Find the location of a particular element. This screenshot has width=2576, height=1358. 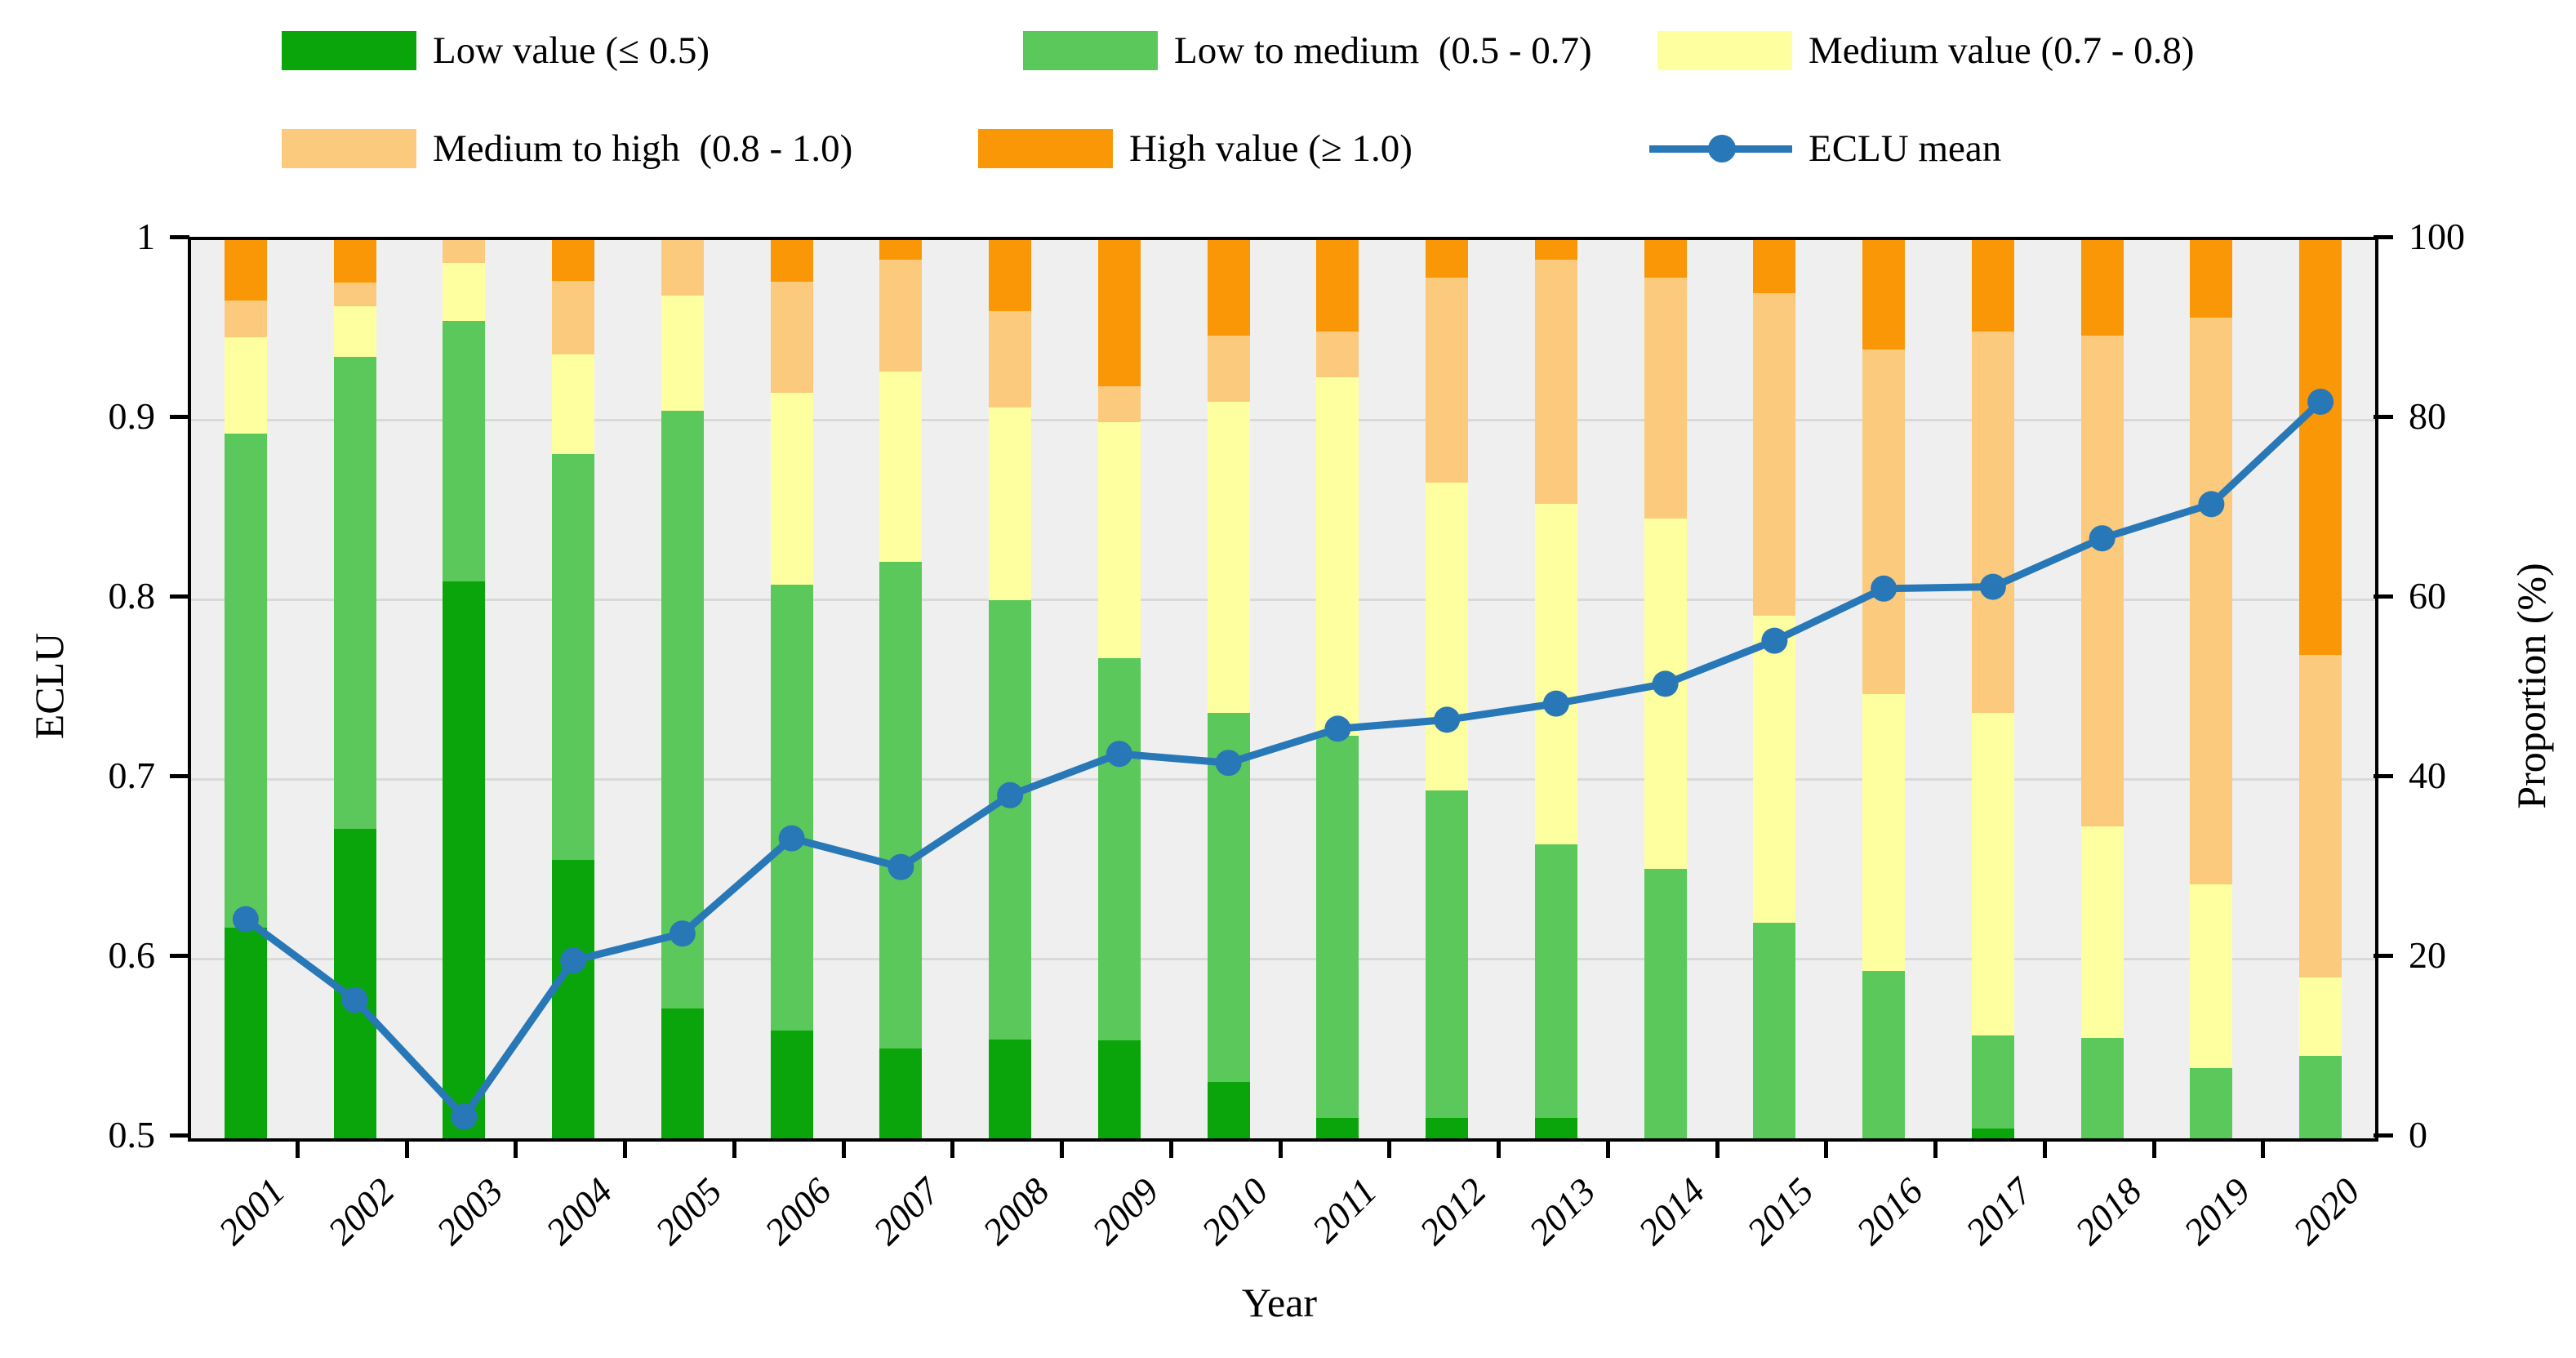

eclu-mean-line-icon is located at coordinates (1720, 149).